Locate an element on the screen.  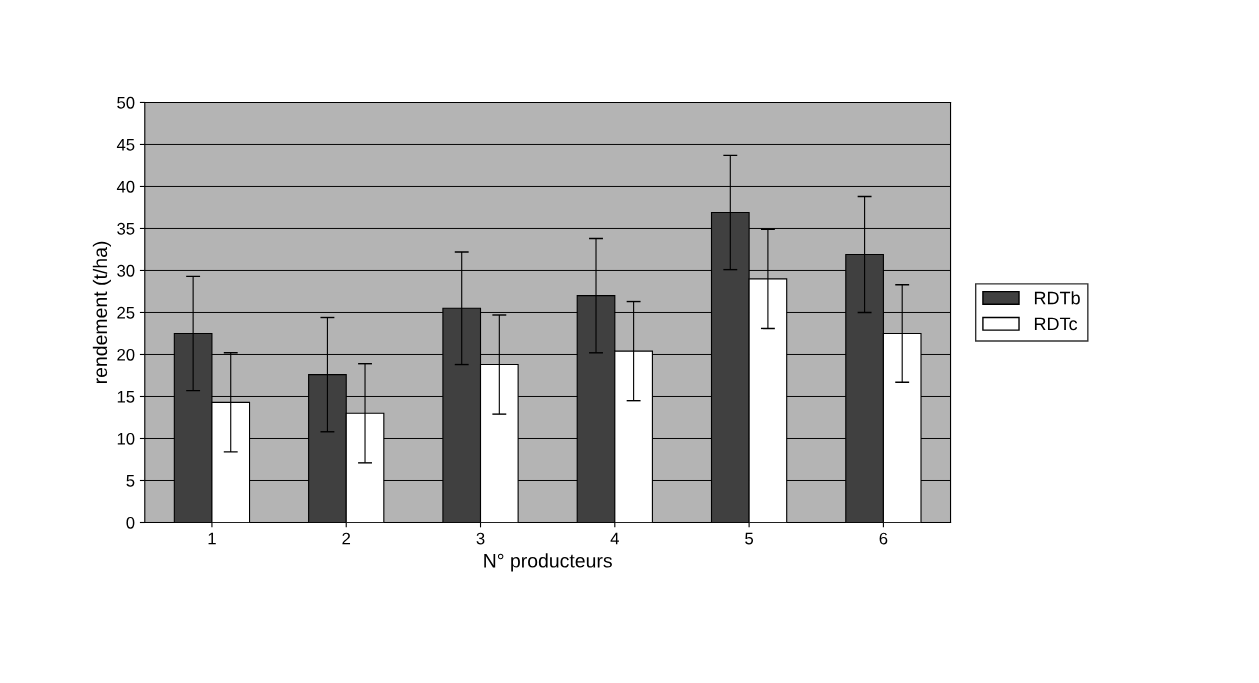
y-tick-label: 25 is located at coordinates (126, 312).